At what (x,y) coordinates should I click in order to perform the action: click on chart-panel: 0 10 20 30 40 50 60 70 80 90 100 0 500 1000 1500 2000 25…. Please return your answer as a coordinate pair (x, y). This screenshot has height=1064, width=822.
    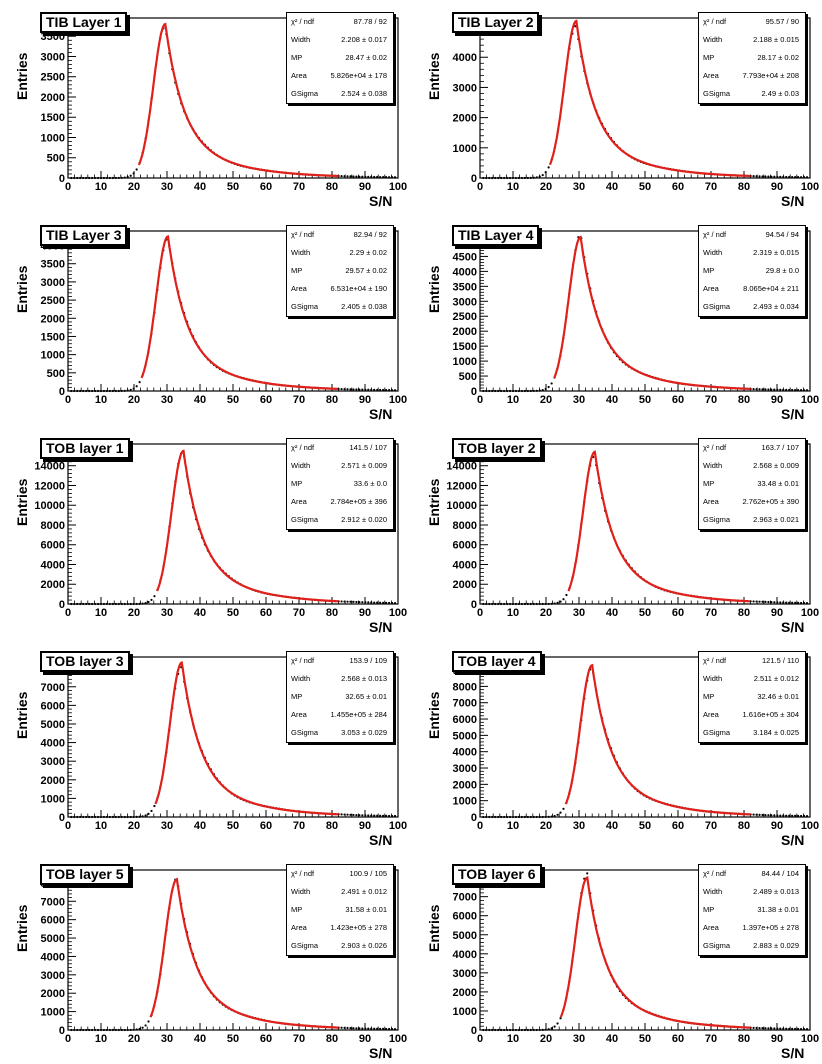
    Looking at the image, I should click on (204, 319).